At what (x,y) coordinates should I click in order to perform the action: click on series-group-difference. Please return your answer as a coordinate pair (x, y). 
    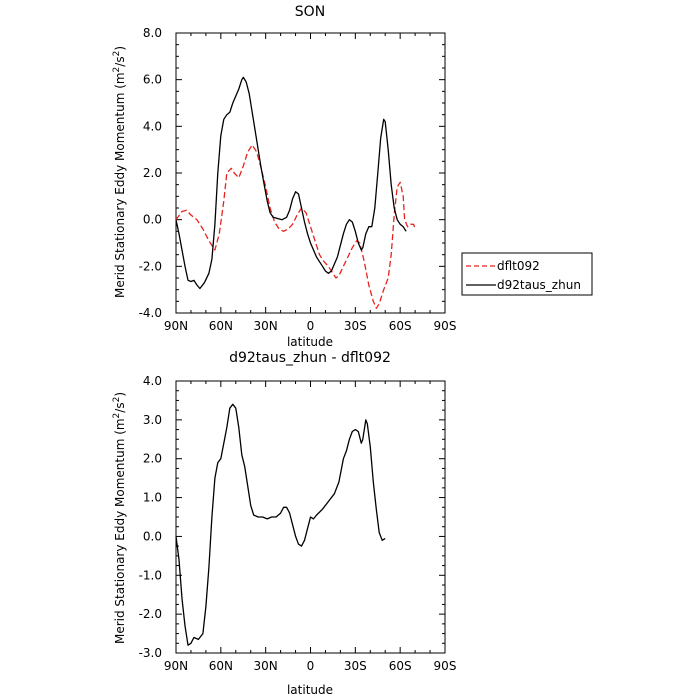
    Looking at the image, I should click on (280, 524).